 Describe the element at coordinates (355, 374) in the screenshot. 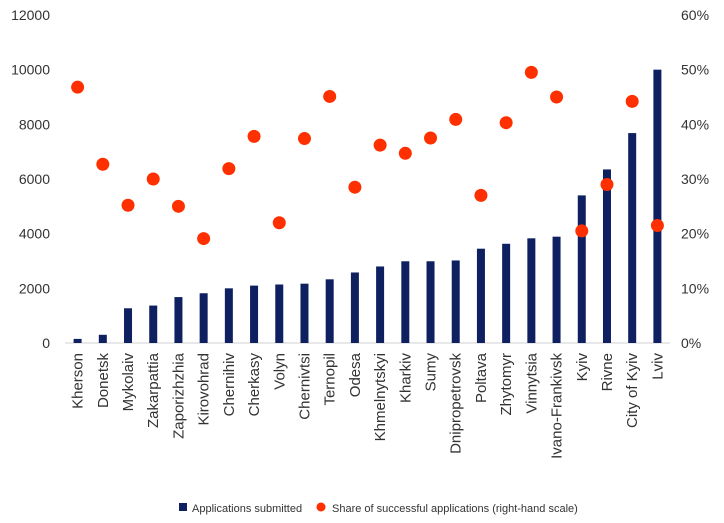

I see `category-label: Odesa` at that location.